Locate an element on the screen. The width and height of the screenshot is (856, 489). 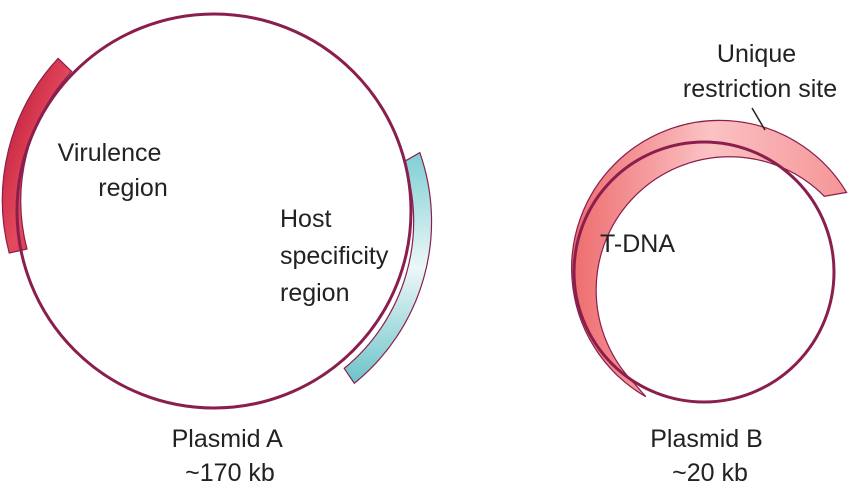
plasmid-b-size: ~20 kb is located at coordinates (710, 473).